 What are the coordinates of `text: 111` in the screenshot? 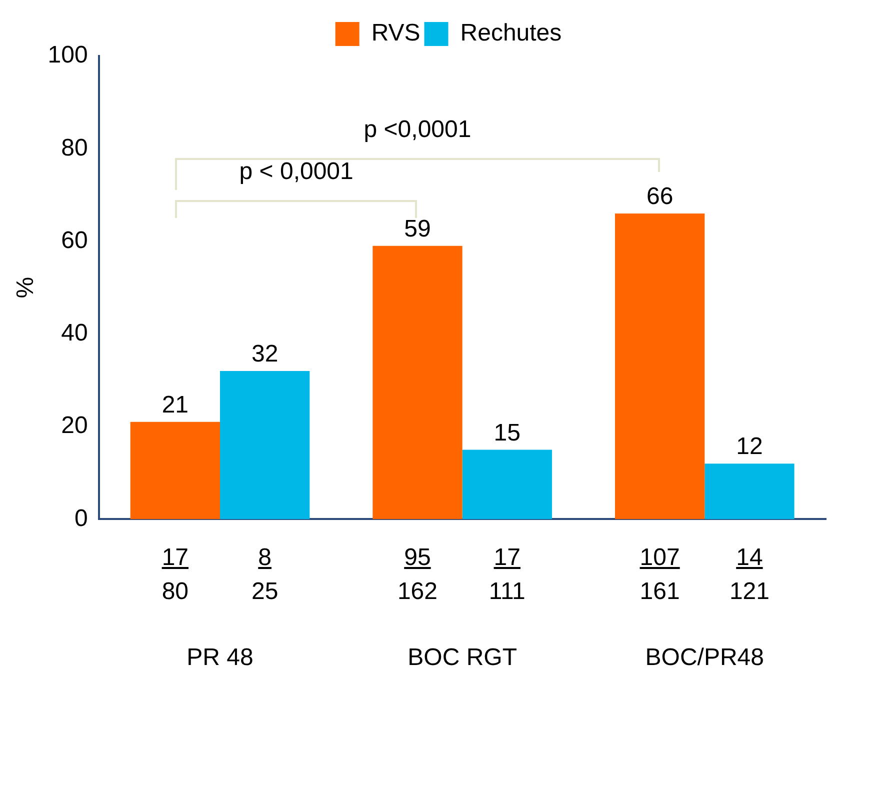 It's located at (507, 592).